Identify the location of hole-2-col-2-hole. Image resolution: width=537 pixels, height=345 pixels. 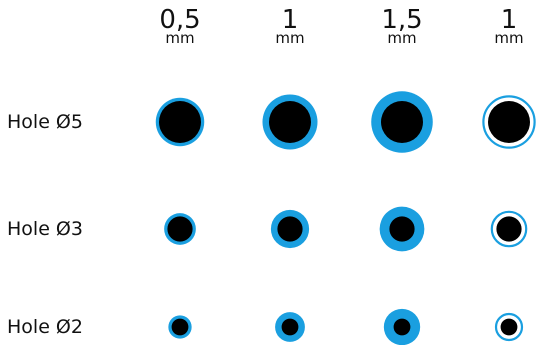
(402, 327).